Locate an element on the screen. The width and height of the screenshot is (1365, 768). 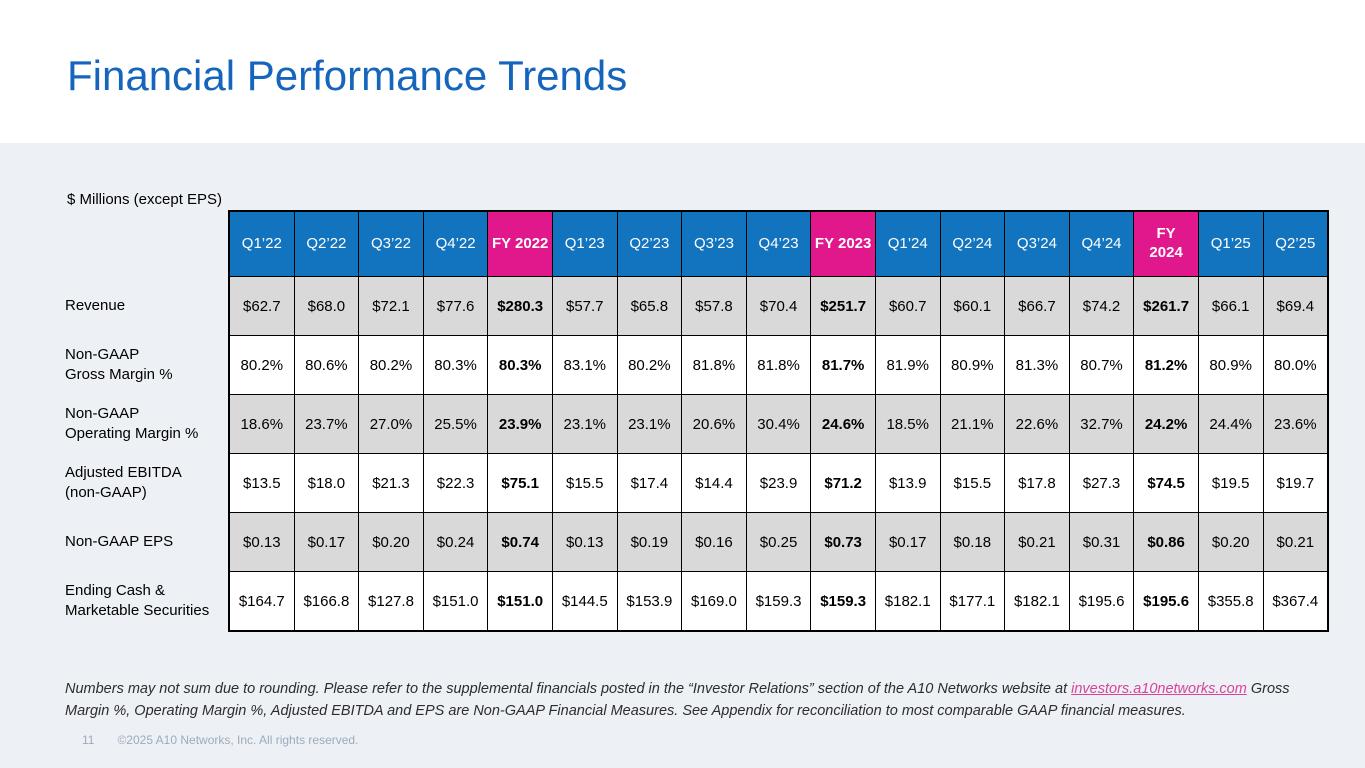
table-cell: 81.8% is located at coordinates (714, 365).